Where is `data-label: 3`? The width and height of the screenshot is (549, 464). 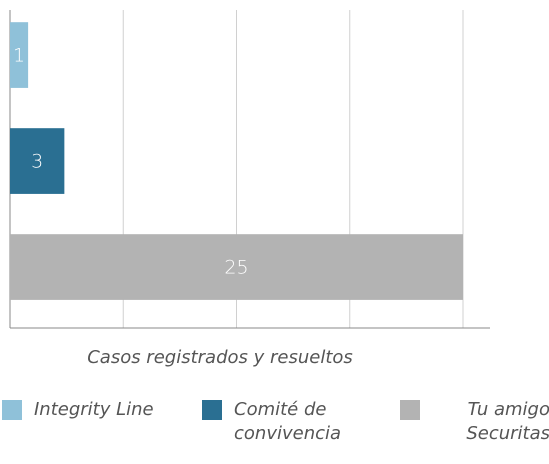 data-label: 3 is located at coordinates (37, 162).